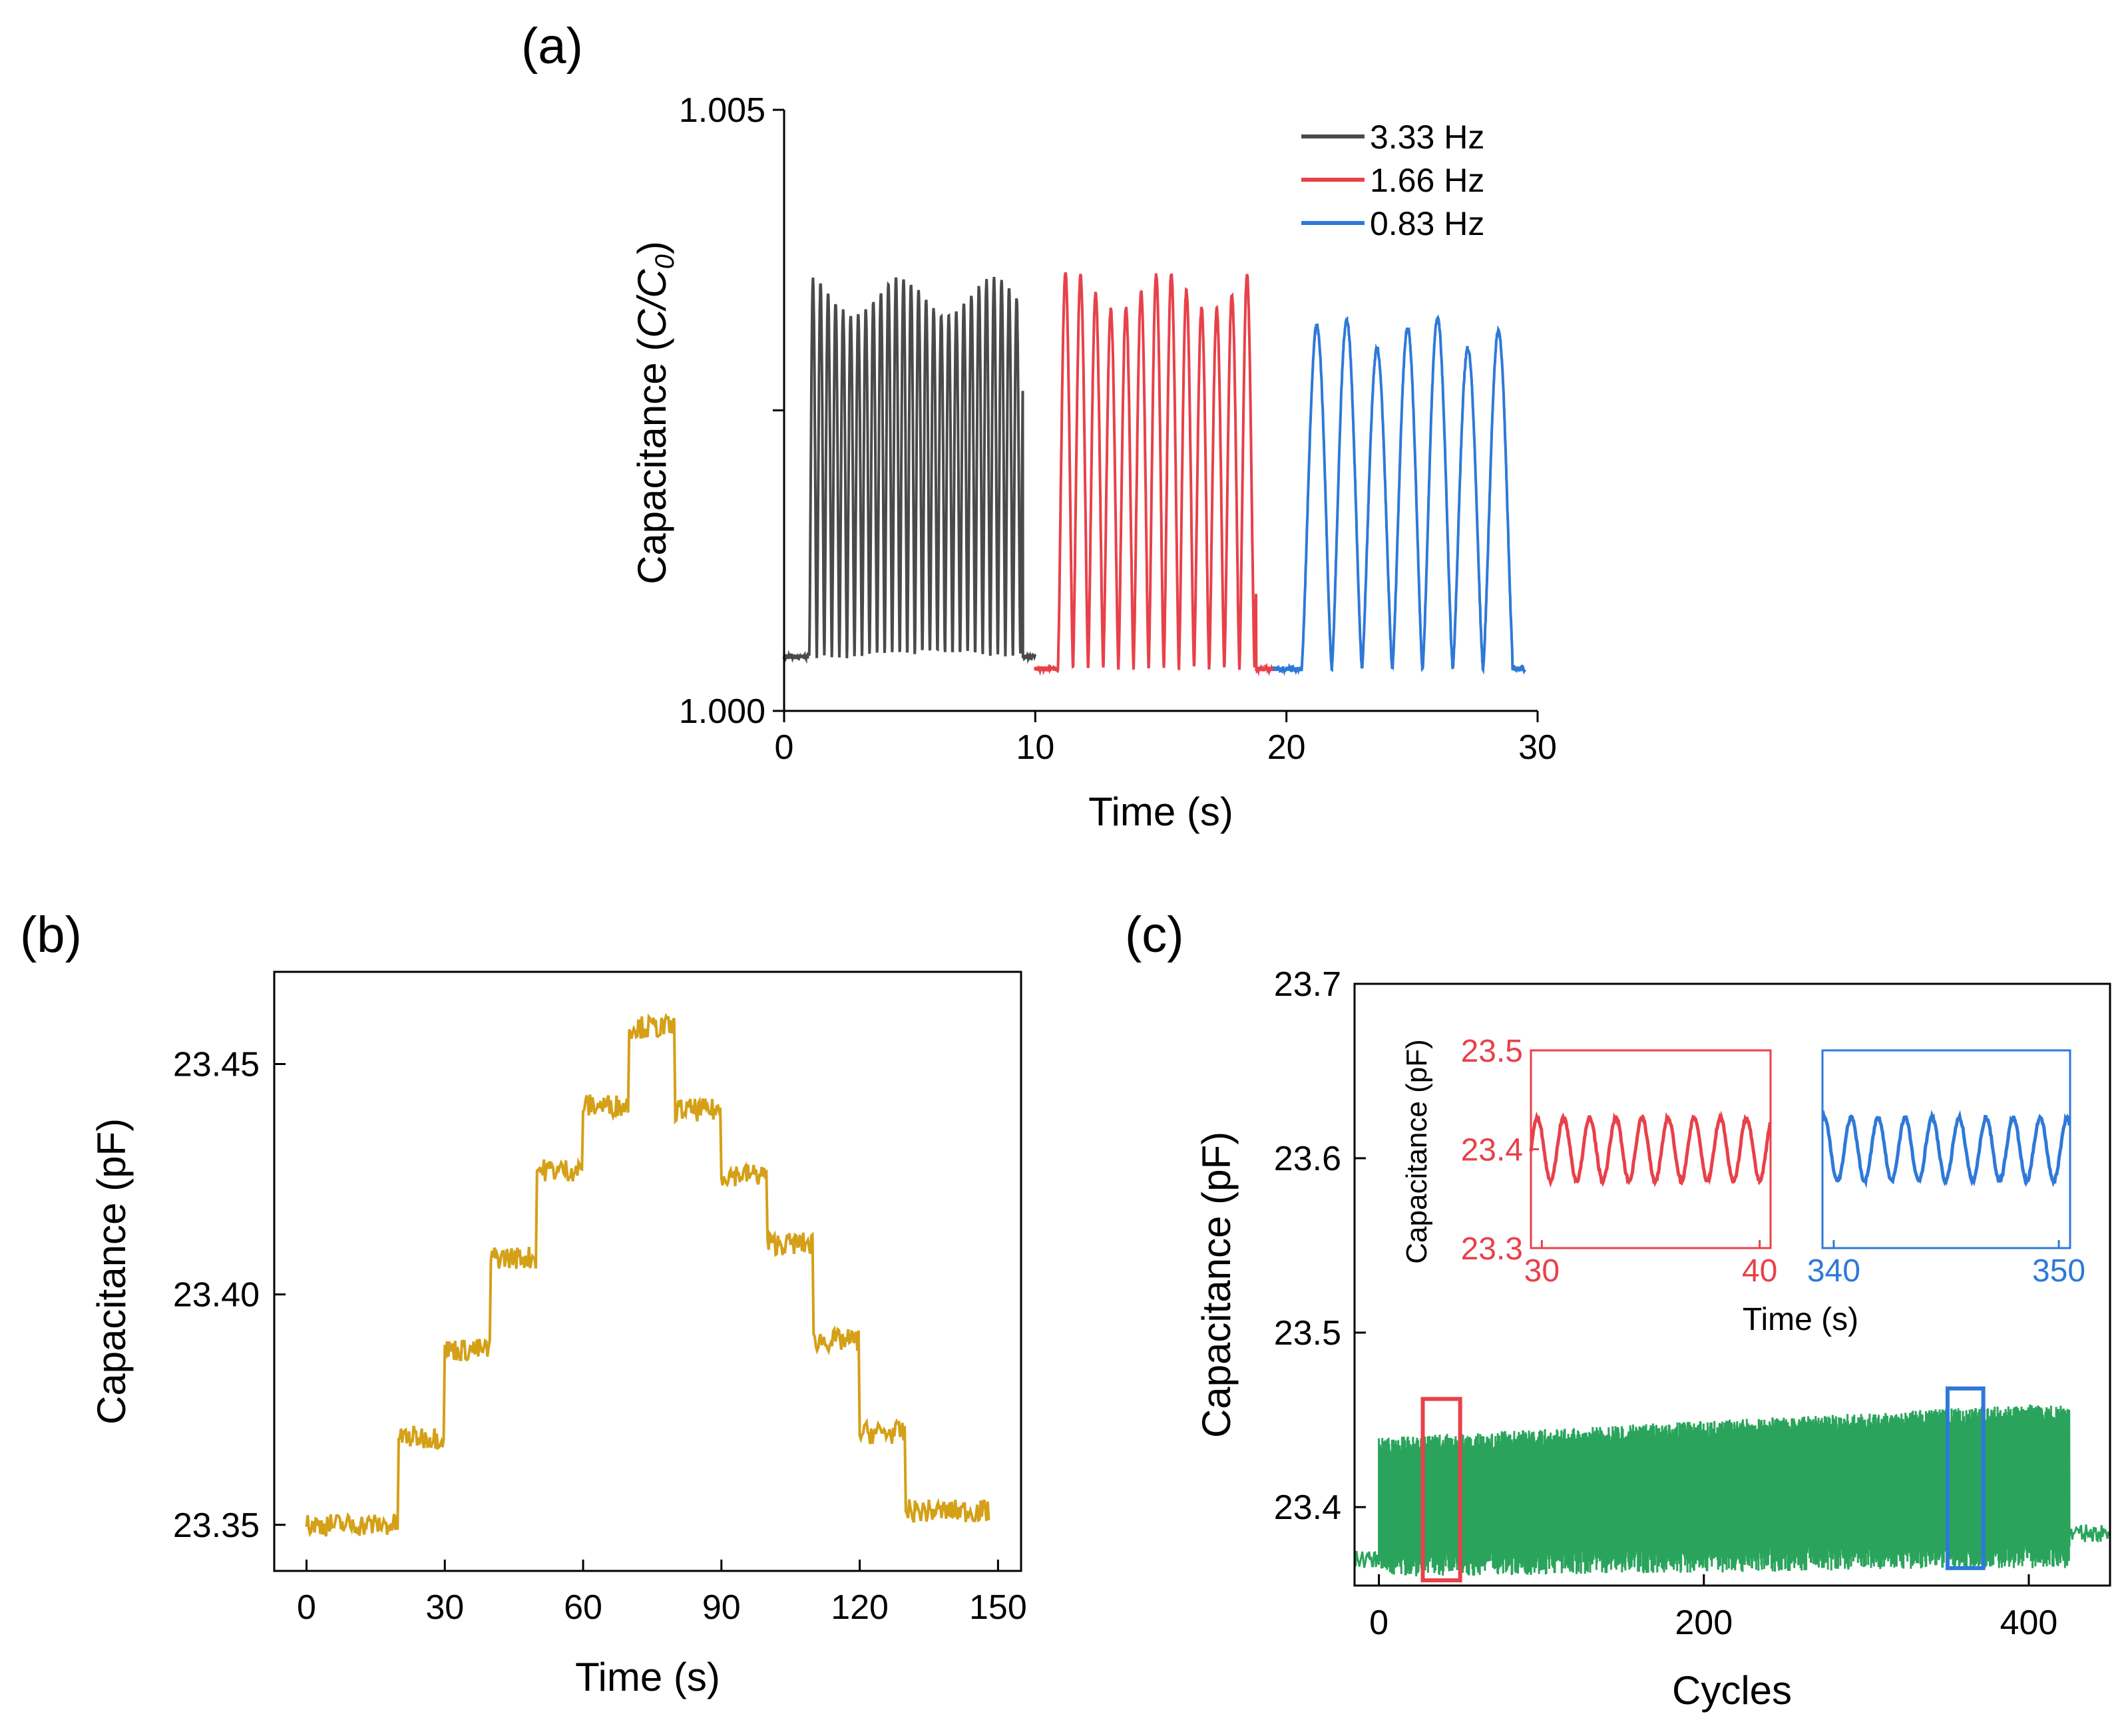 Image resolution: width=2128 pixels, height=1736 pixels. I want to click on chart-b-xtick-label-3: 90, so click(721, 1607).